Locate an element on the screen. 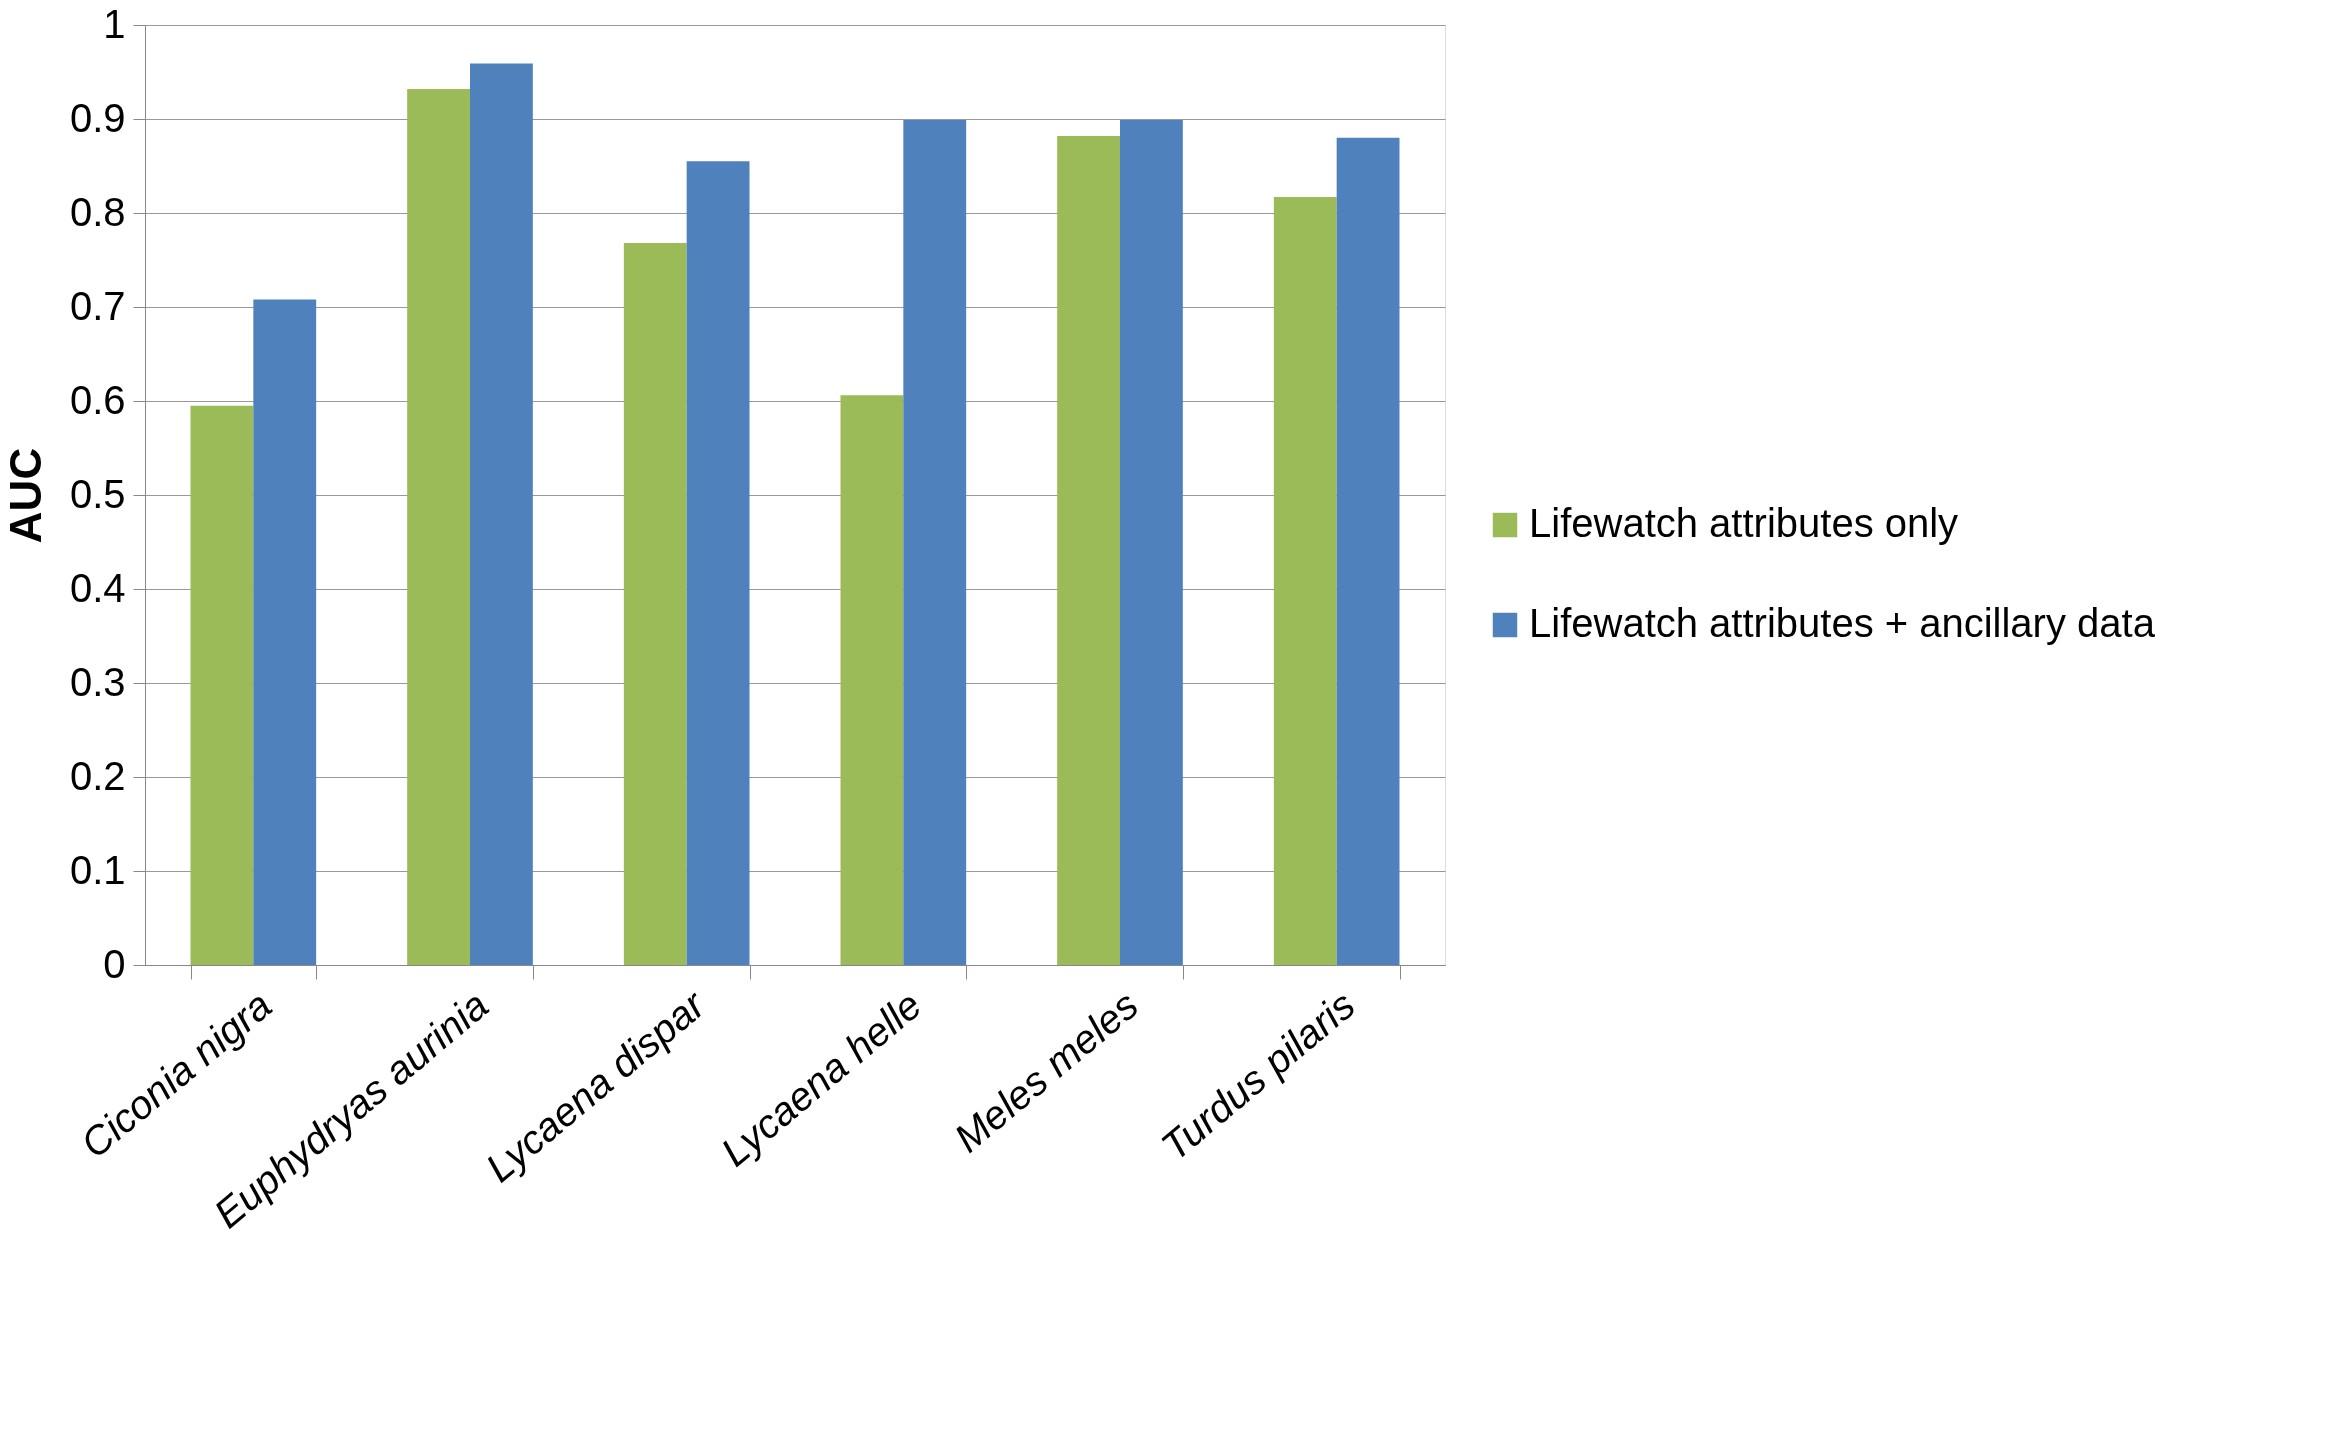 The width and height of the screenshot is (2330, 1449). y-tick-label: 0.2 is located at coordinates (97, 775).